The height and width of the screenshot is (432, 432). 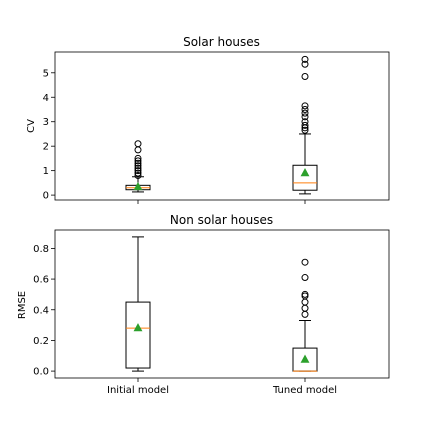 I want to click on y-tick-label: 1, so click(x=46, y=171).